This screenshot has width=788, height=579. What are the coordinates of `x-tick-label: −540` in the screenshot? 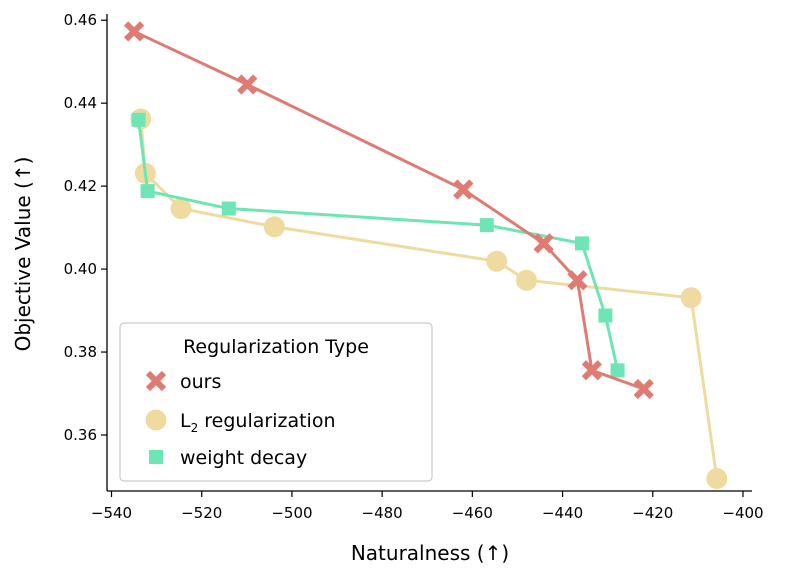 It's located at (111, 513).